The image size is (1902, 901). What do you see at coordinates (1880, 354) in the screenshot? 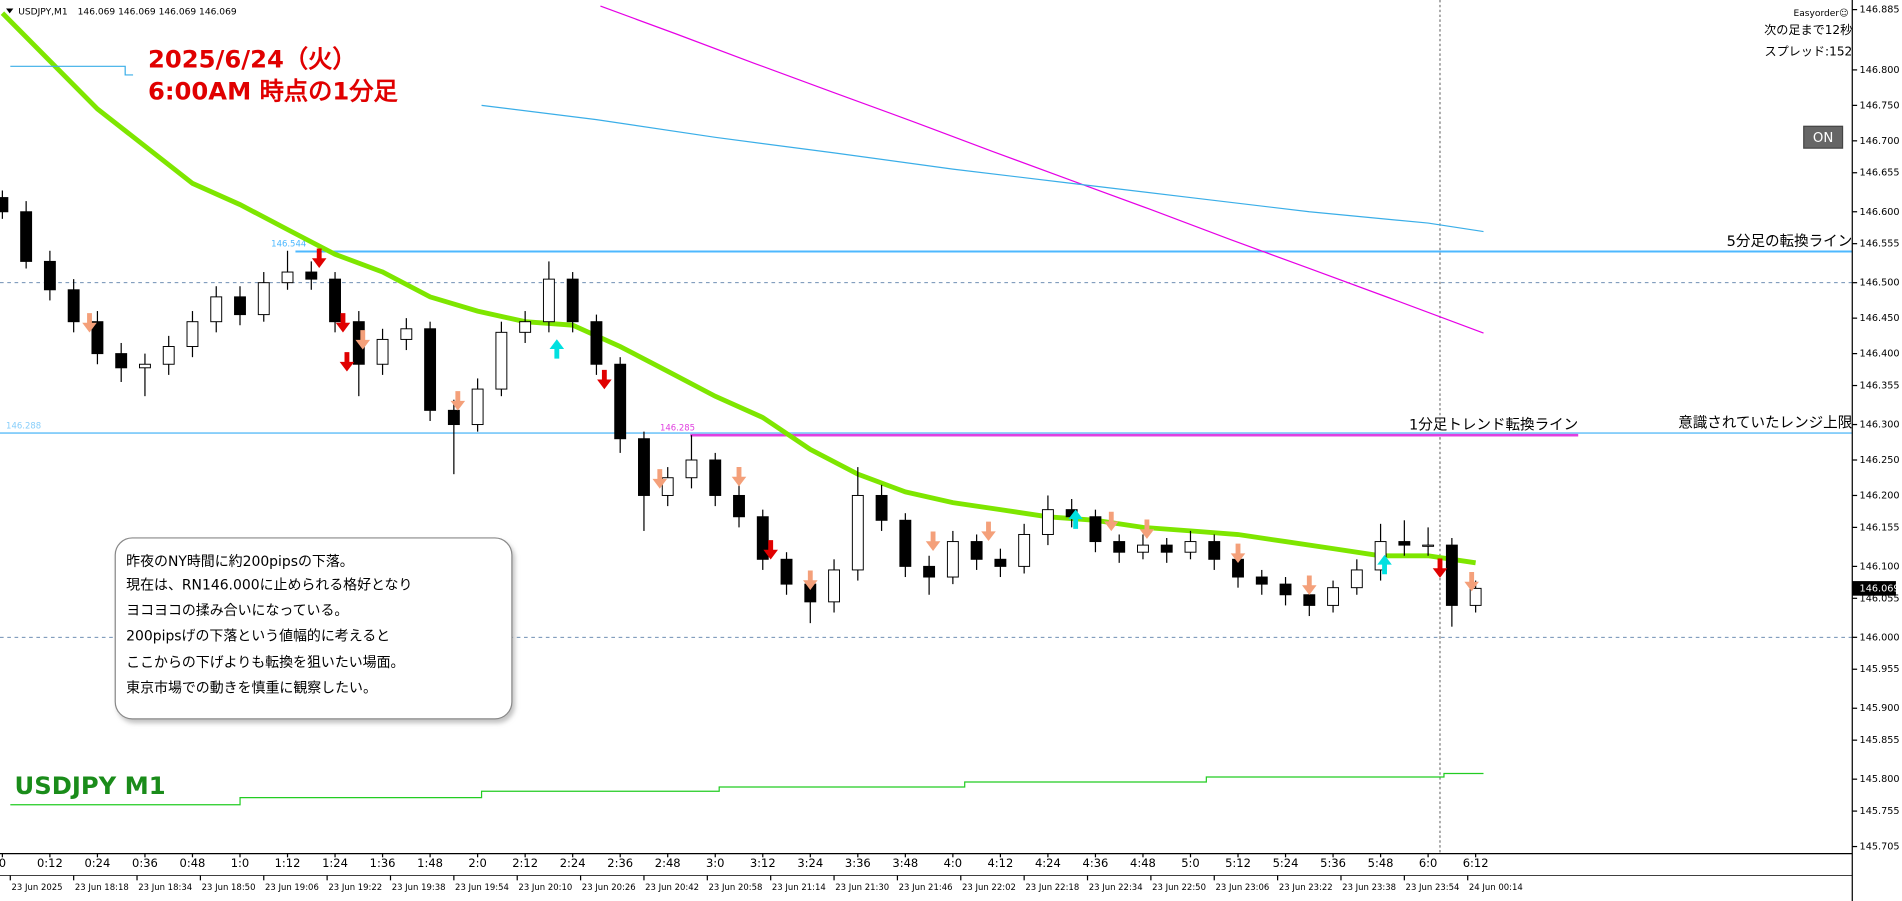
I see `y-tick-label: 146.400` at bounding box center [1880, 354].